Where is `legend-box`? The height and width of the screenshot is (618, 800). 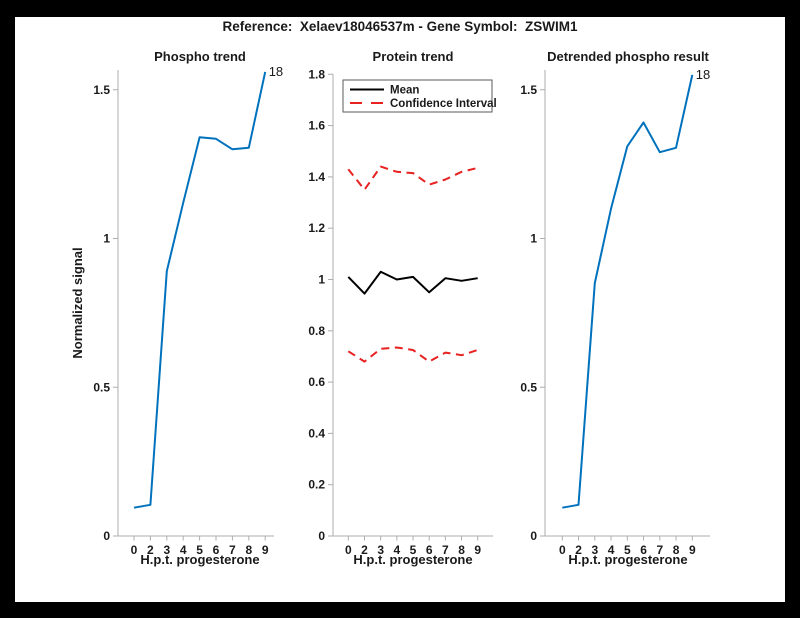 legend-box is located at coordinates (417, 96).